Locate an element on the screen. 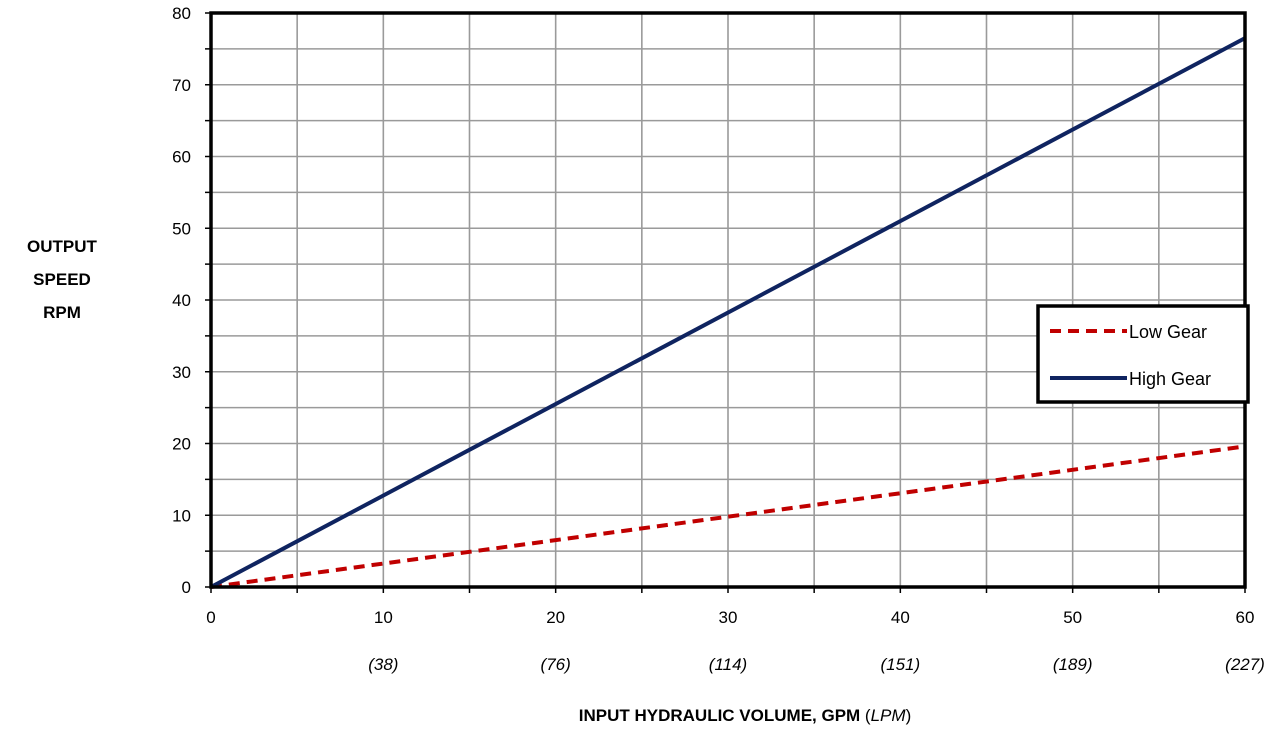  x-secondary-tick-label: (38) is located at coordinates (383, 664).